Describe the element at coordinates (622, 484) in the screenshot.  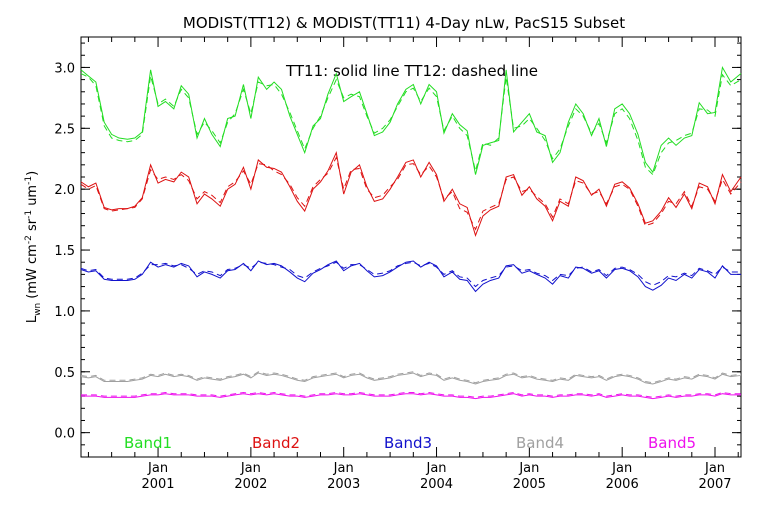
I see `x-tick-label-year: 2006` at that location.